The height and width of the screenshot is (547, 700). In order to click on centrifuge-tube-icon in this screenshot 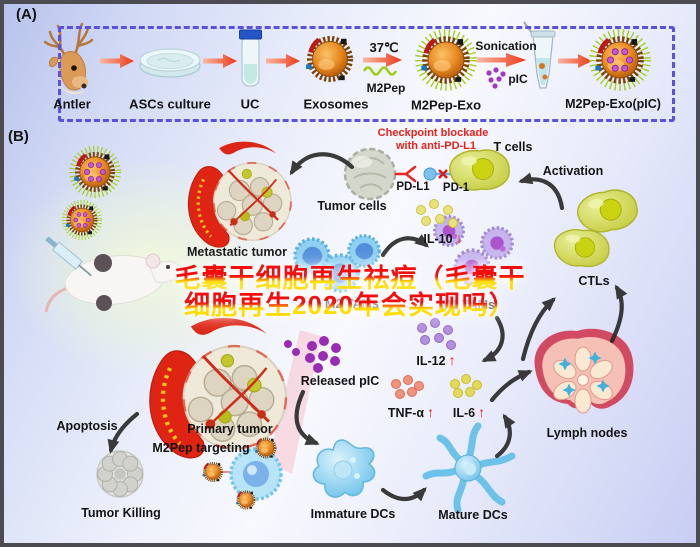, I will do `click(250, 58)`.